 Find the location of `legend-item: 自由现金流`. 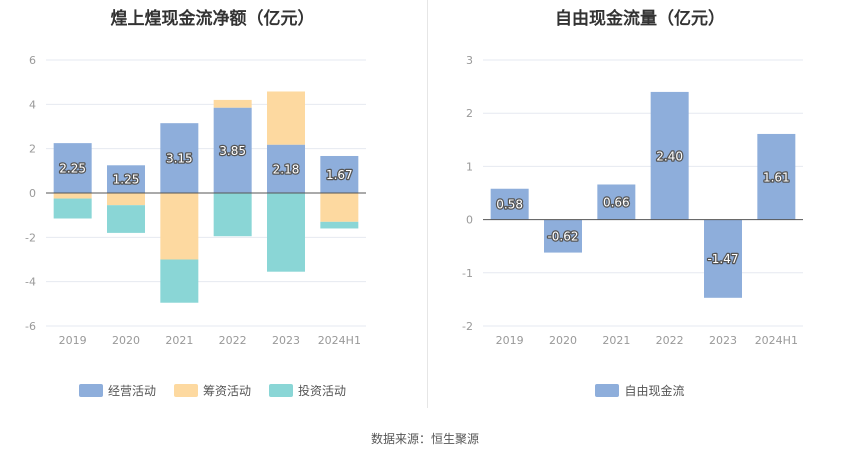

legend-item: 自由现金流 is located at coordinates (640, 390).